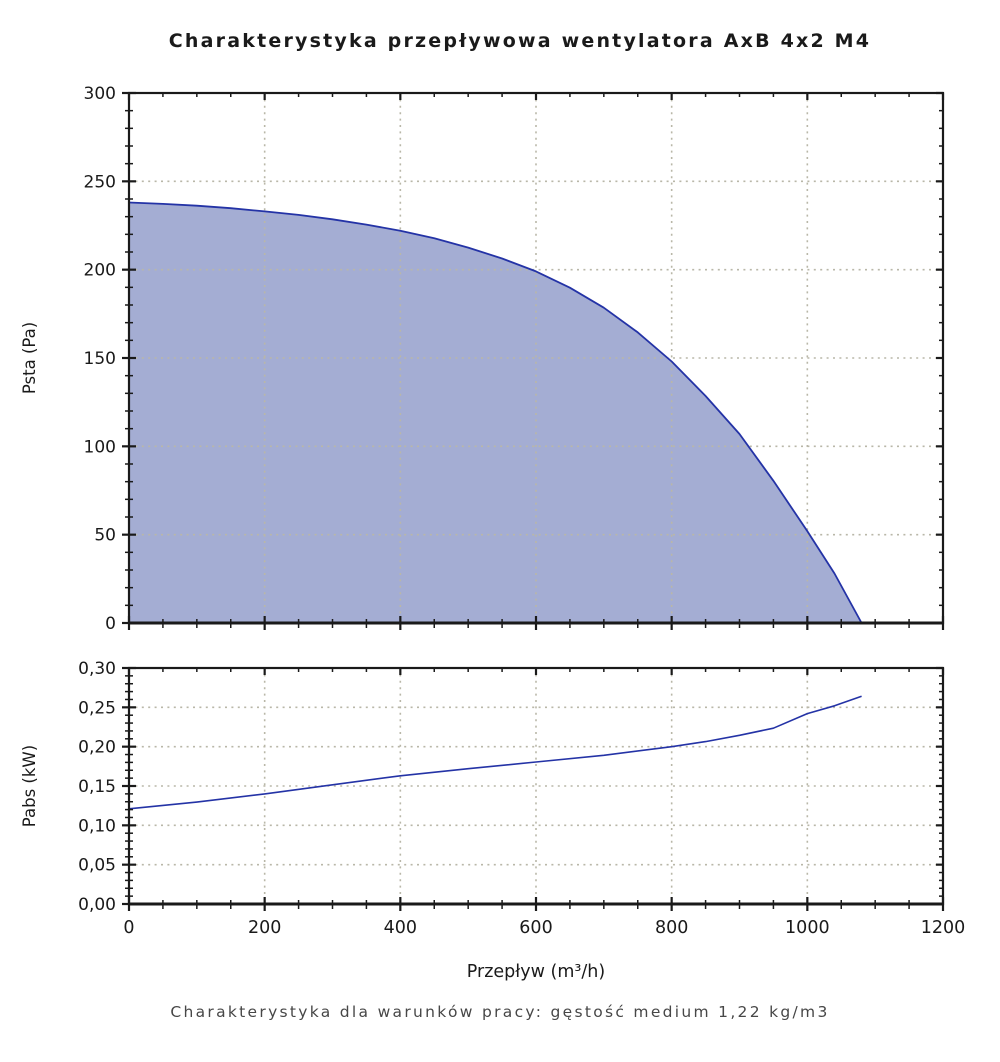 Image resolution: width=1000 pixels, height=1062 pixels. What do you see at coordinates (495, 752) in the screenshot?
I see `pabs-curve` at bounding box center [495, 752].